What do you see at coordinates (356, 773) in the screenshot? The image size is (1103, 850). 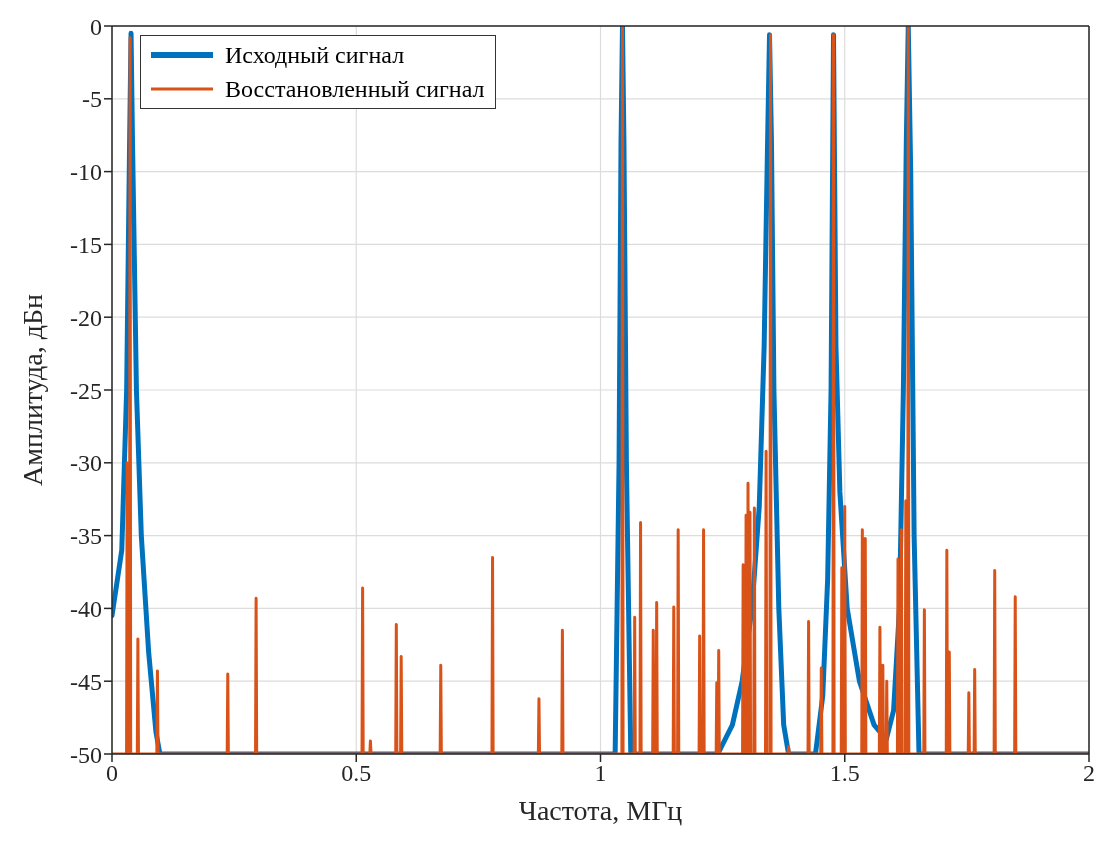 I see `x-tick-label: 0.5` at bounding box center [356, 773].